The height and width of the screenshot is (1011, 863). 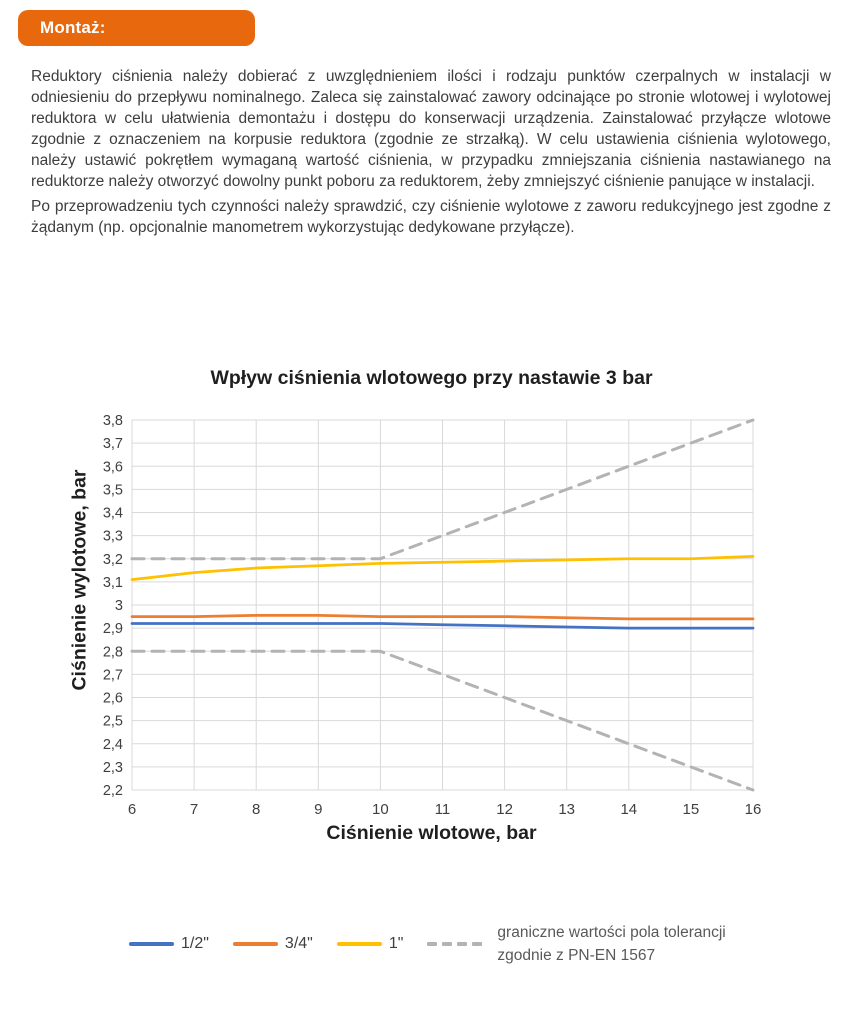 I want to click on svg-text: 8, so click(x=256, y=809).